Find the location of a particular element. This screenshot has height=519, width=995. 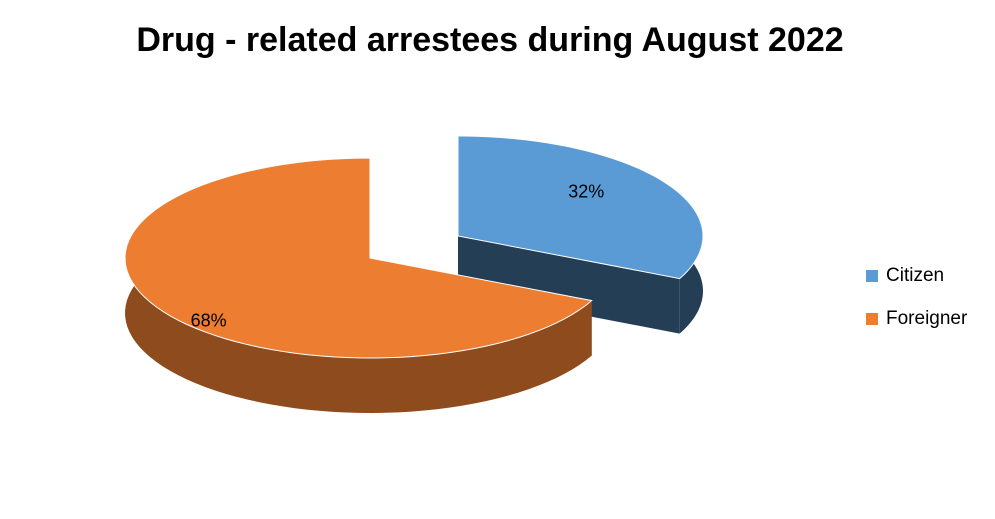

slice-wall is located at coordinates (569, 285).